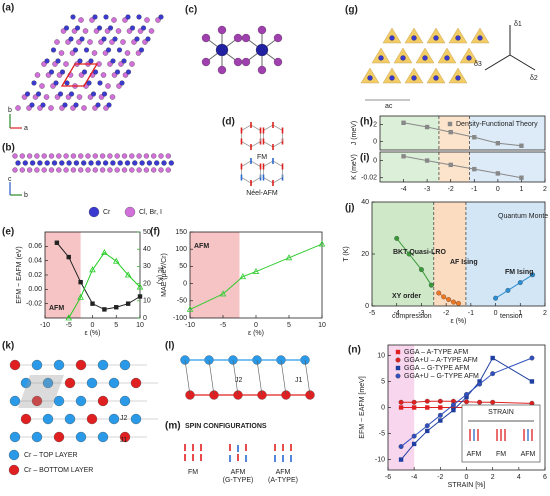  What do you see at coordinates (147, 249) in the screenshot?
I see `y2-tick-label: 40` at bounding box center [147, 249].